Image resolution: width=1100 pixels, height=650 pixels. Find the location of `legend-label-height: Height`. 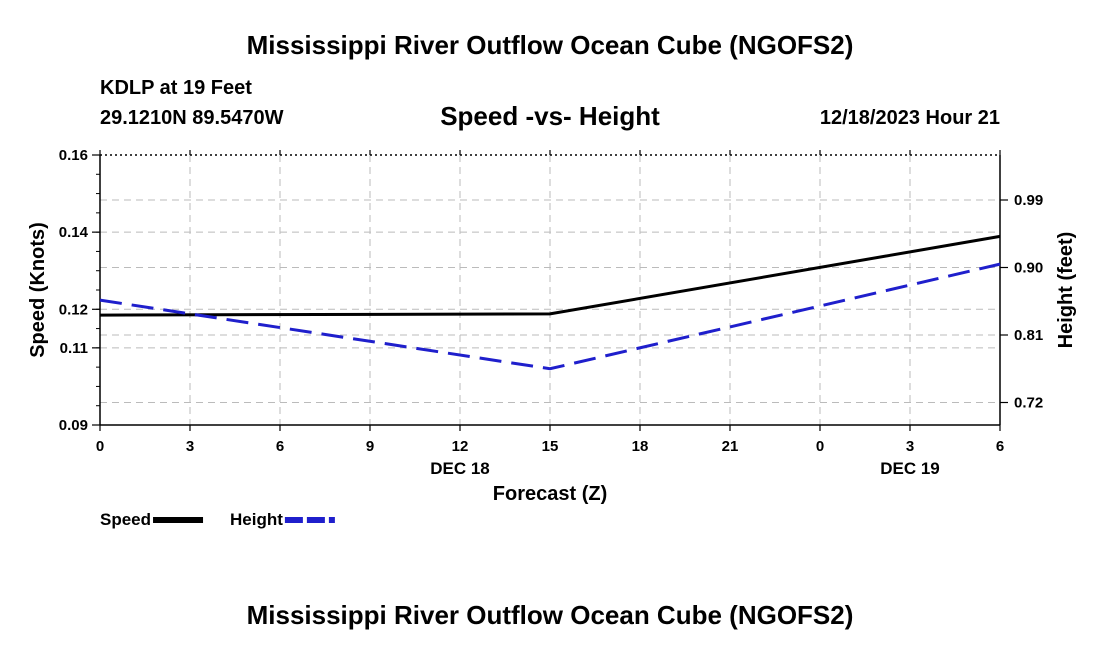

legend-label-height: Height is located at coordinates (256, 519).